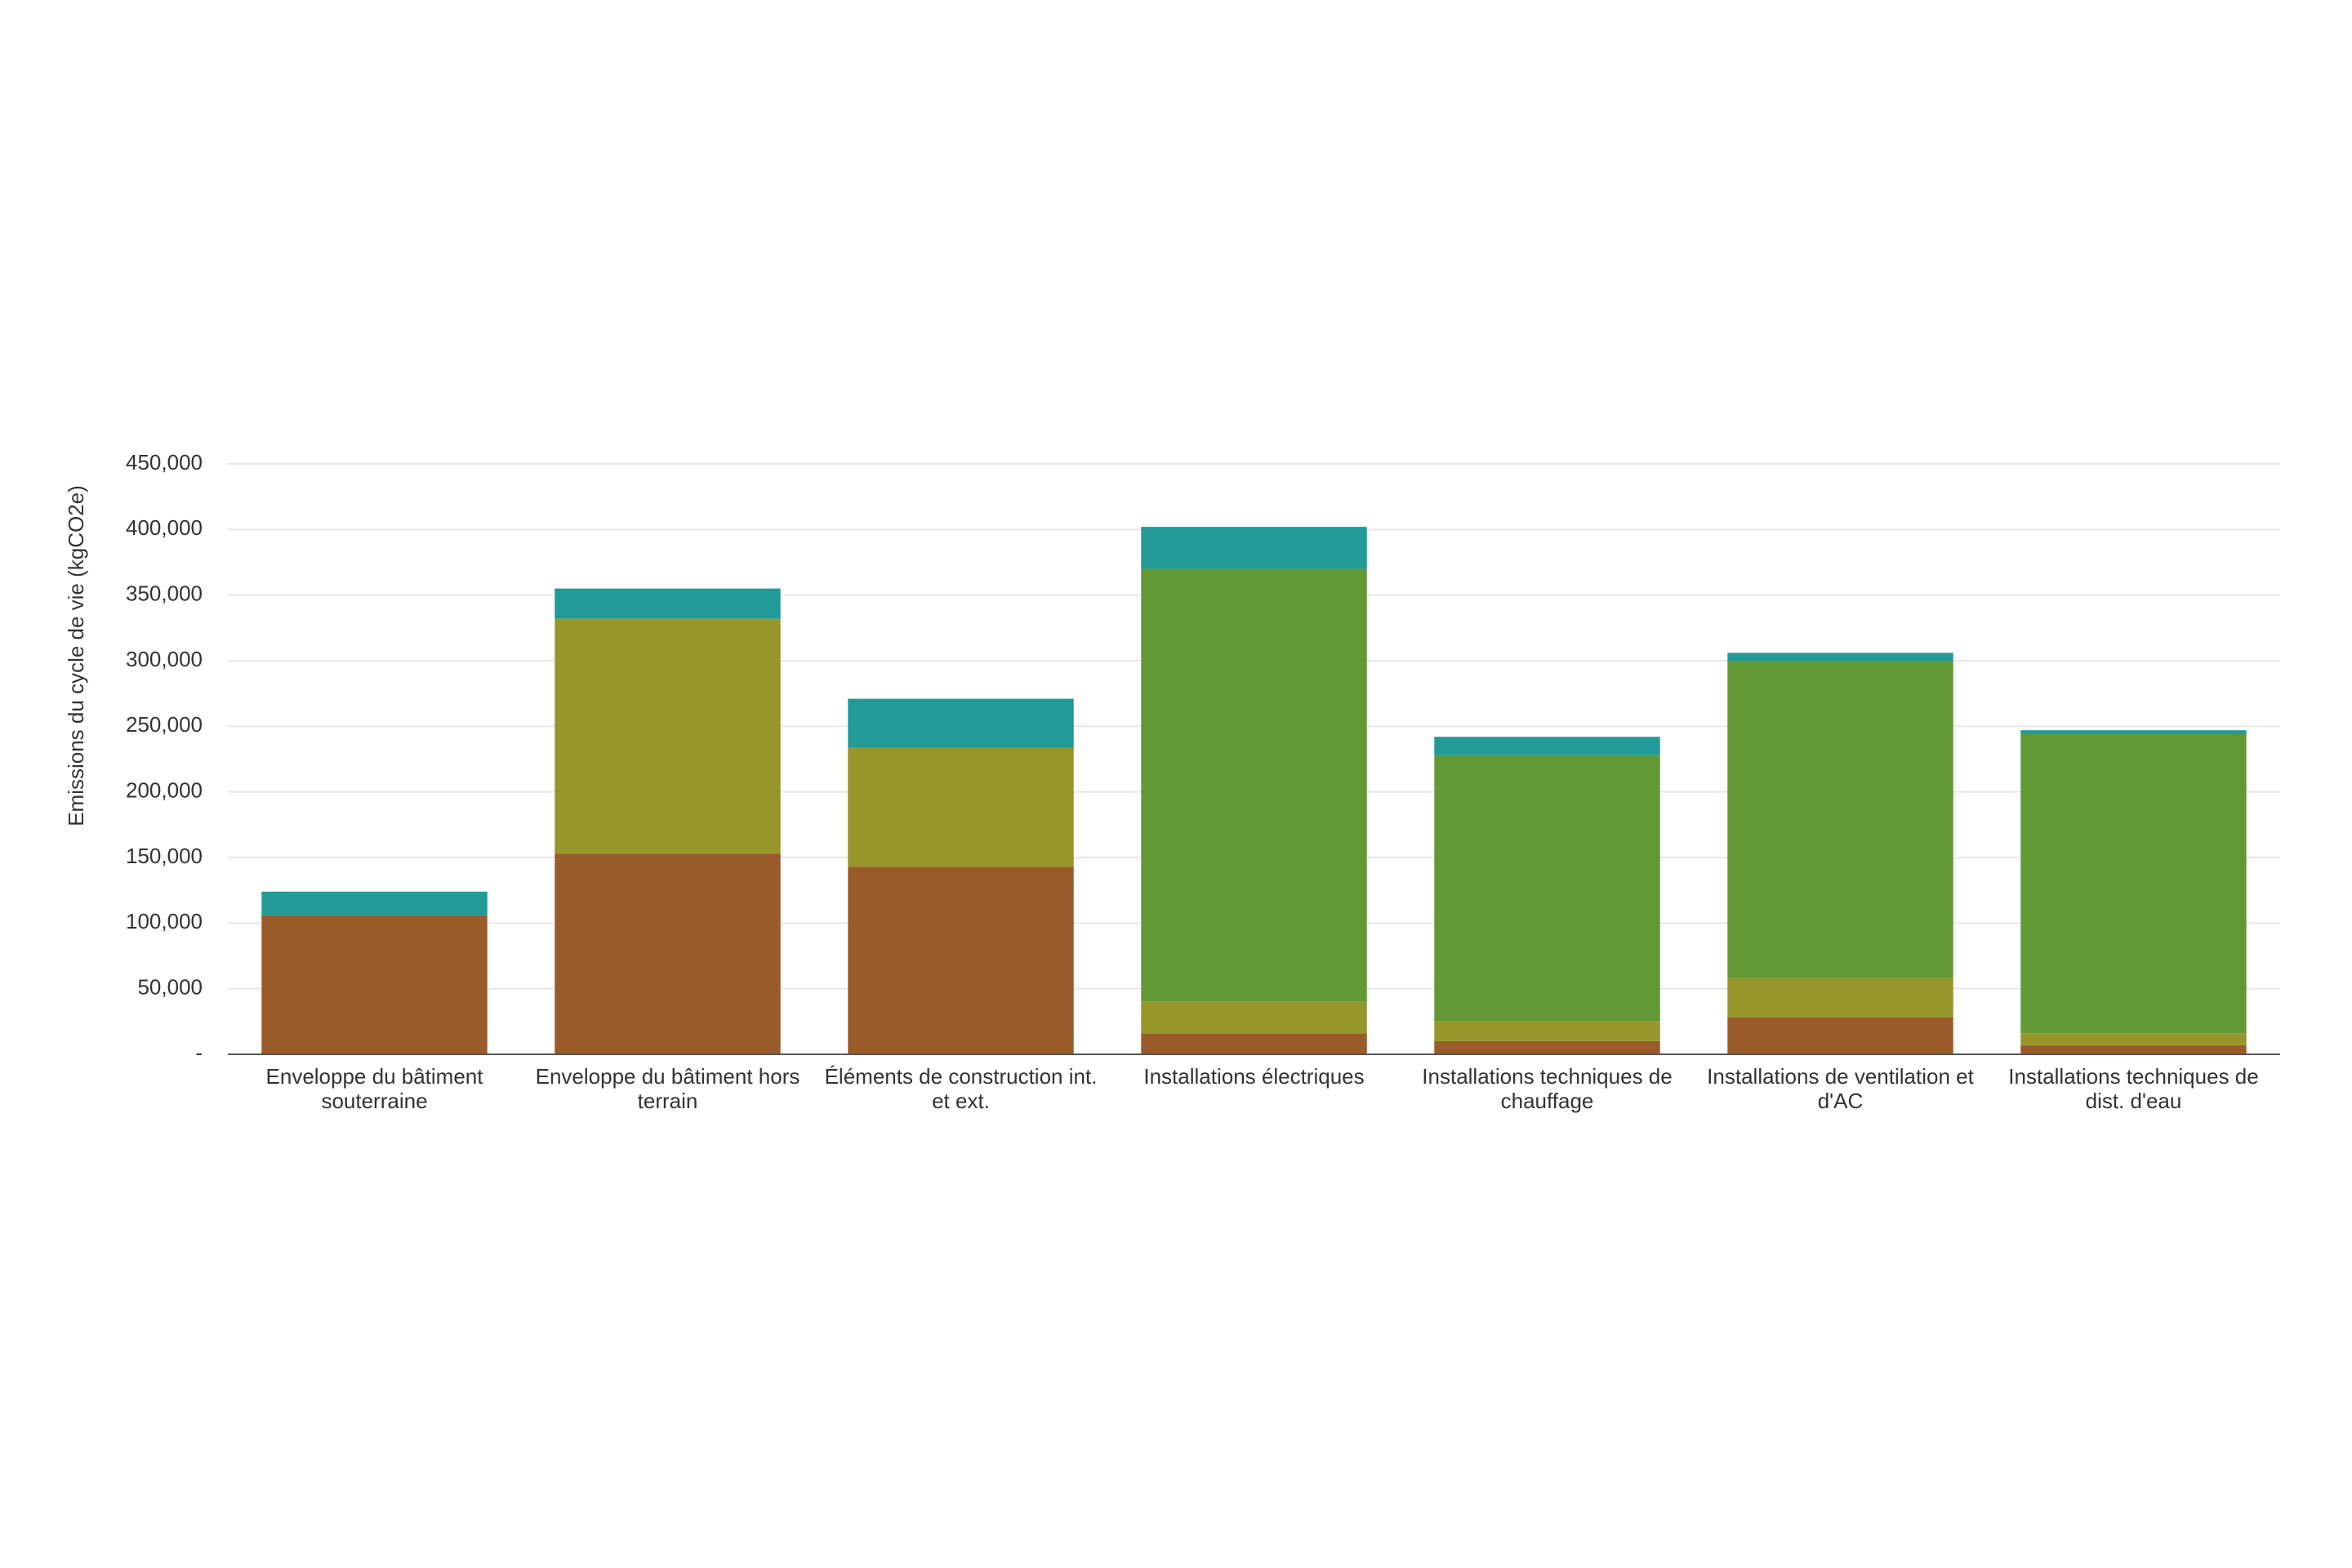 This screenshot has height=1568, width=2352. What do you see at coordinates (667, 1088) in the screenshot?
I see `x-tick-label: Enveloppe du bâtiment hors terrain` at bounding box center [667, 1088].